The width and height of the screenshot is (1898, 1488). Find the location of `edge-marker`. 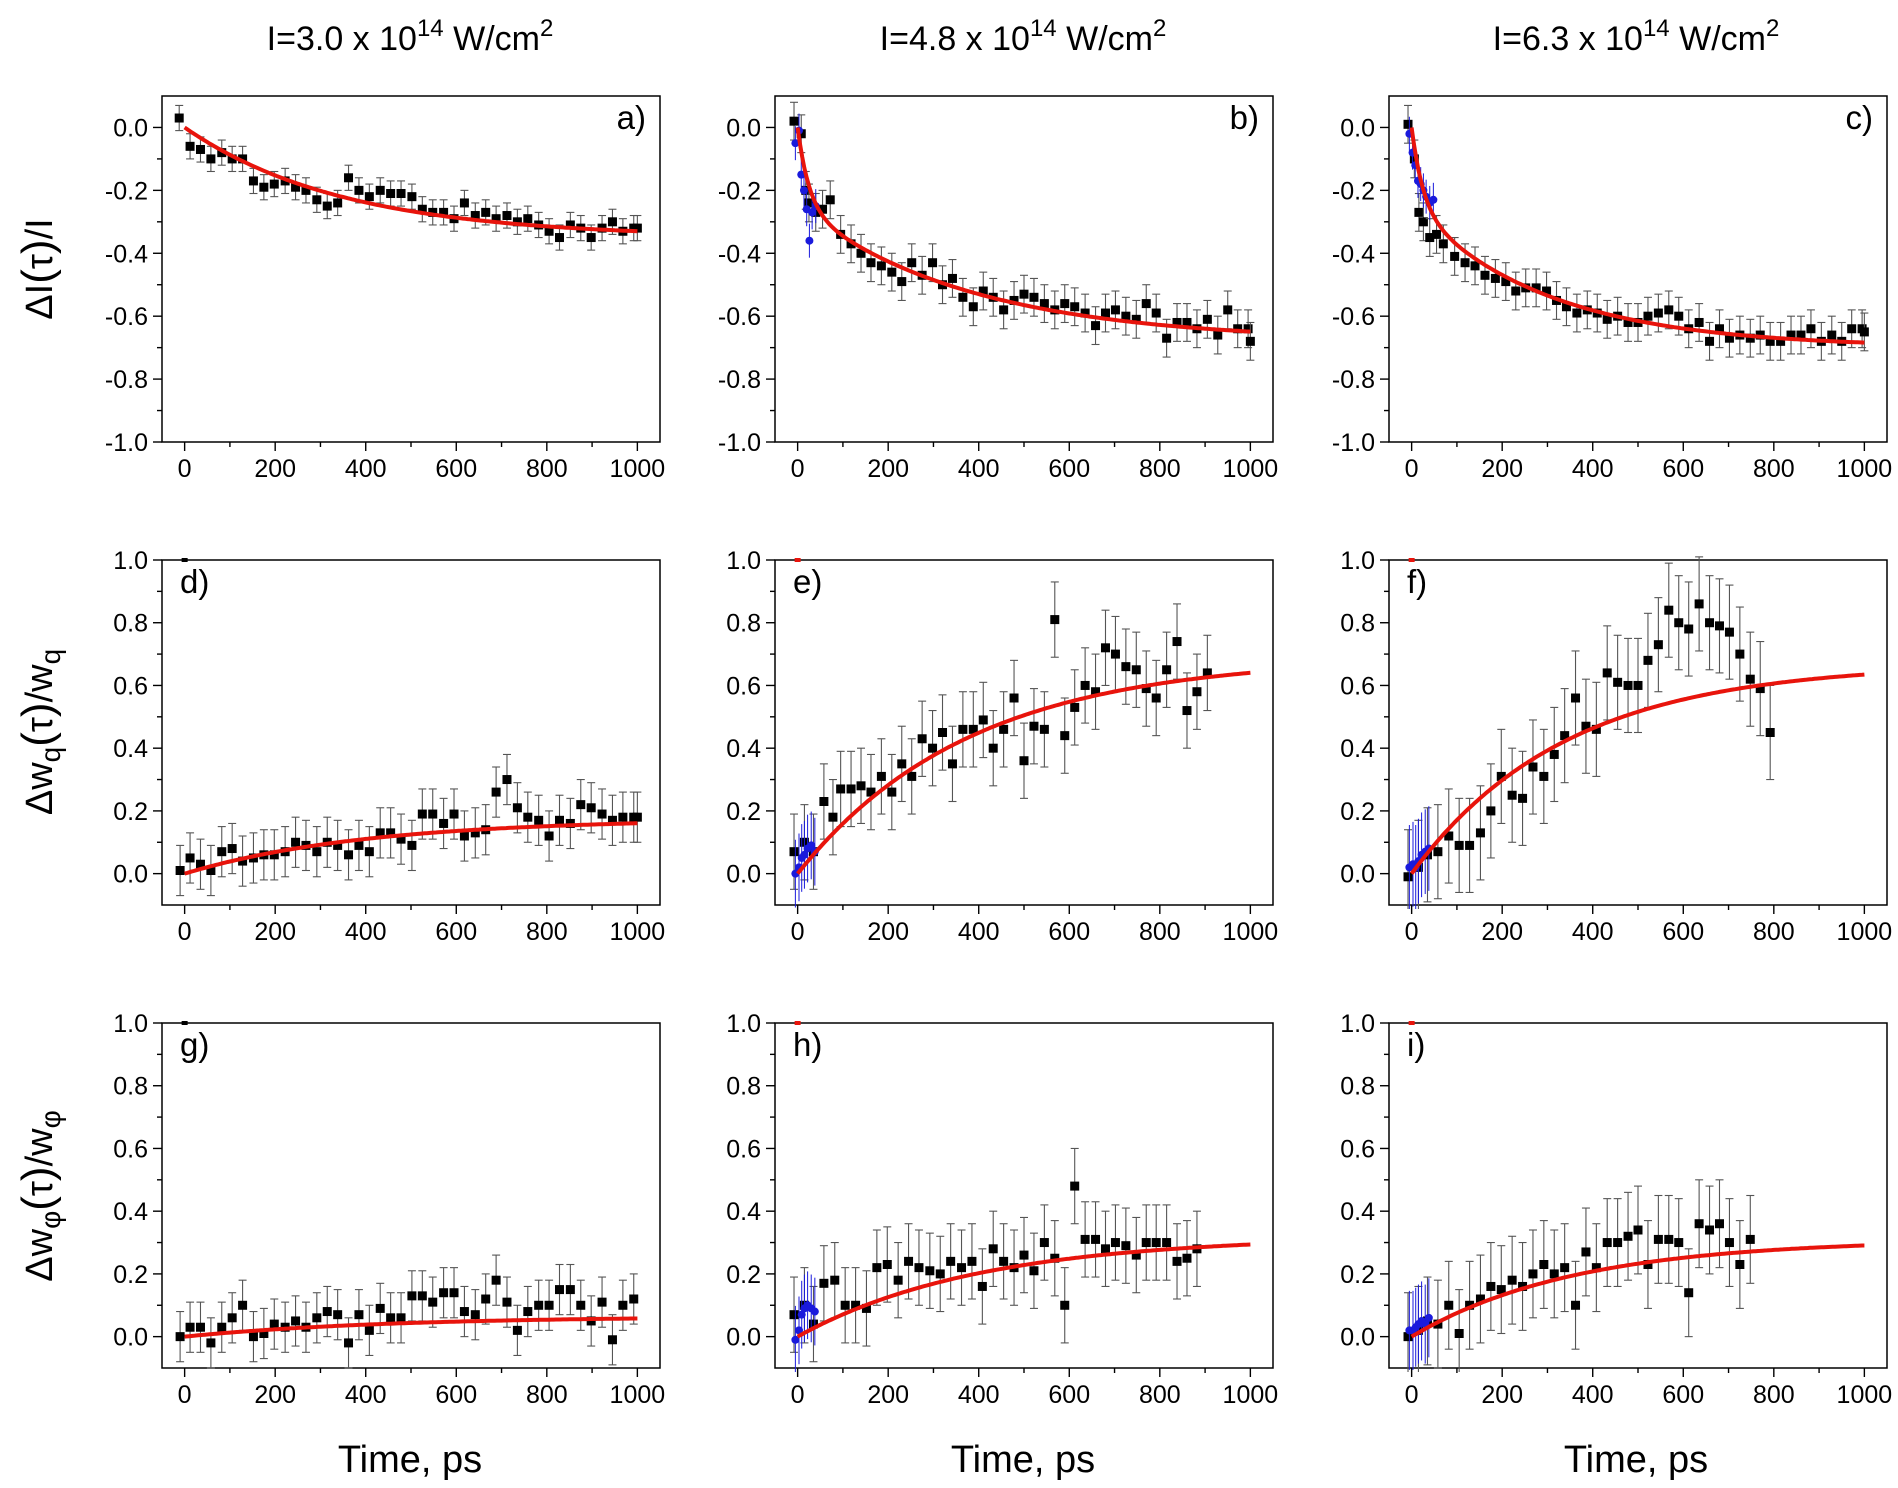

edge-marker is located at coordinates (184, 560).